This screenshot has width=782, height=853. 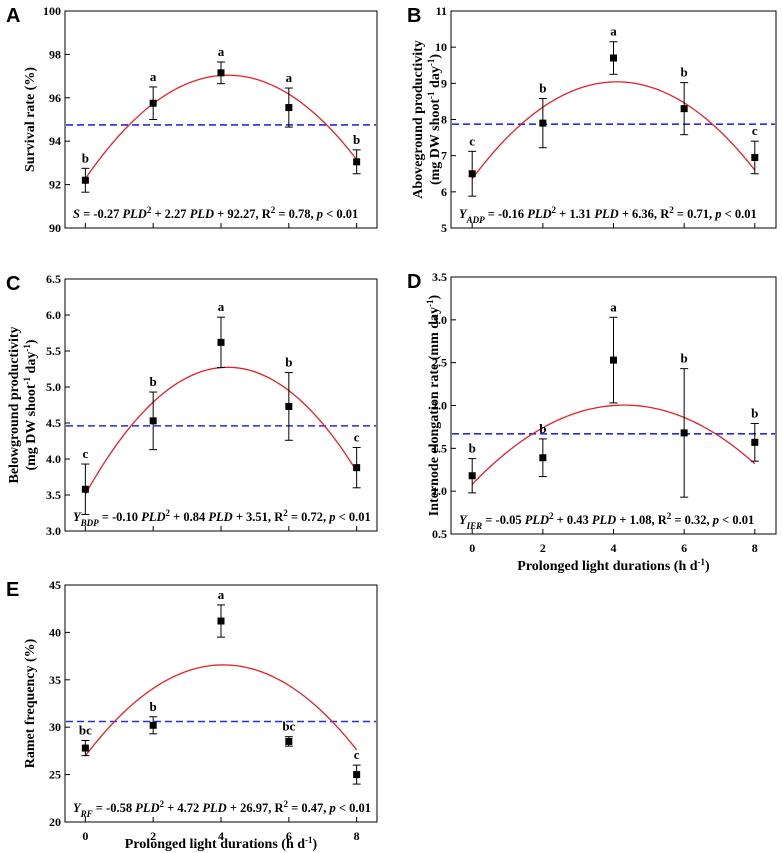 I want to click on eq-response: S, so click(x=76, y=214).